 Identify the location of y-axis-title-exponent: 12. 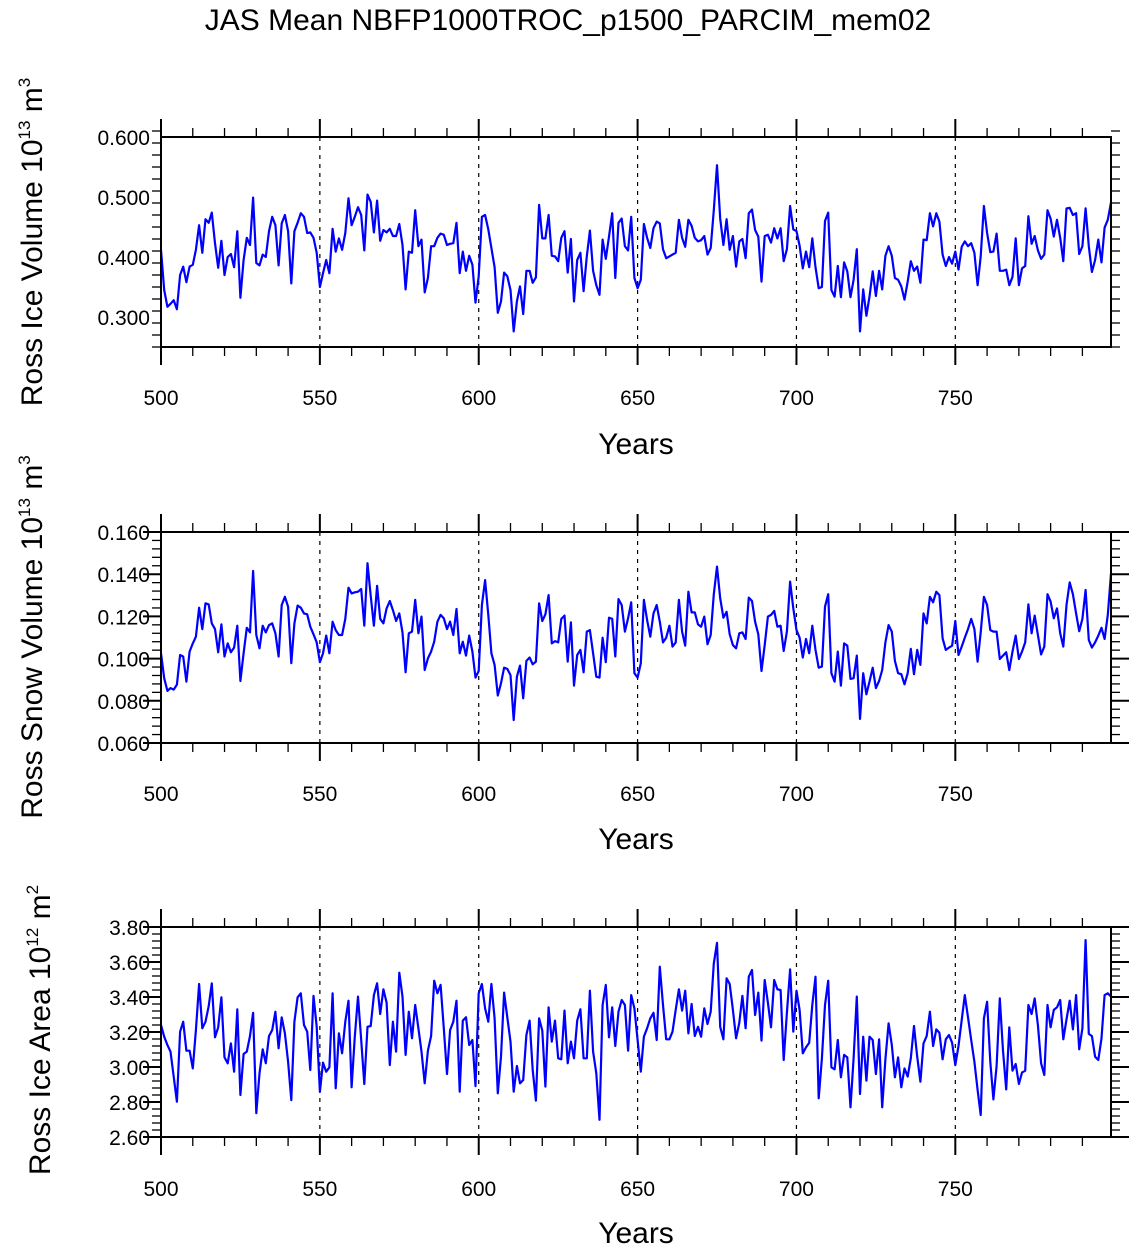
(32, 937).